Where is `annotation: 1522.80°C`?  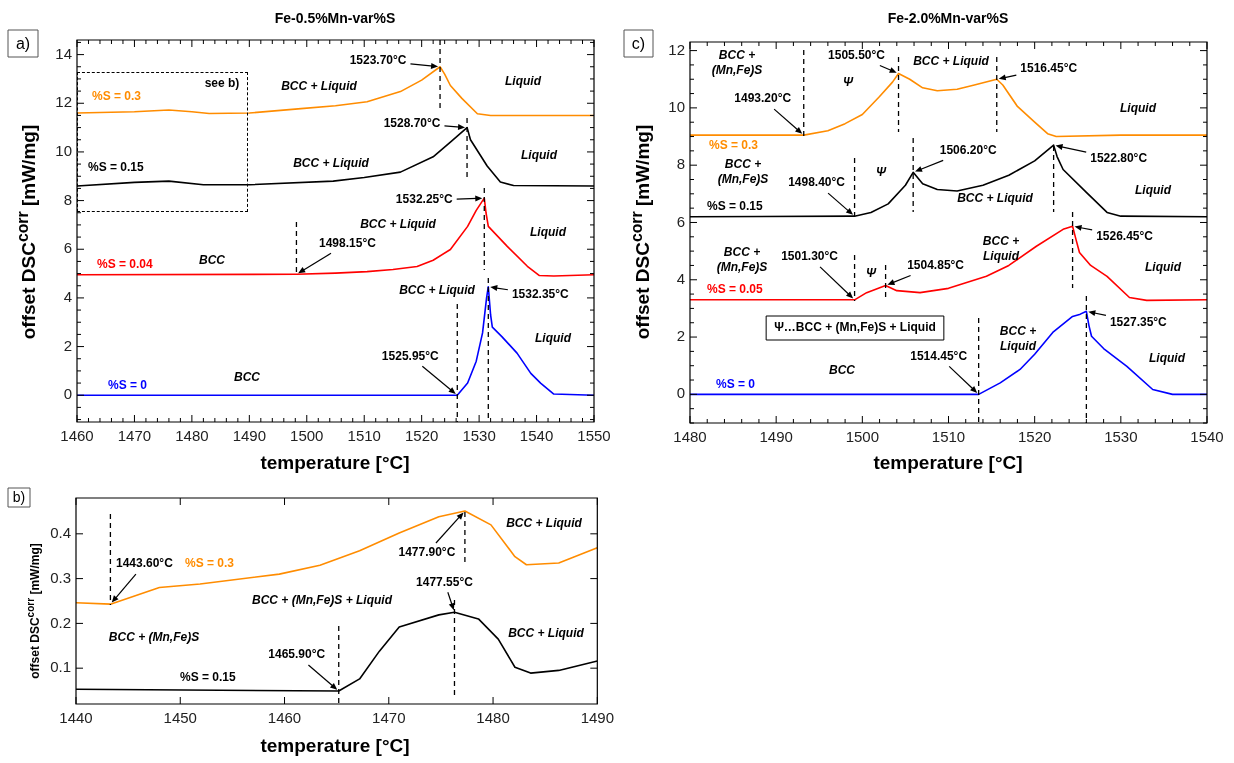 annotation: 1522.80°C is located at coordinates (1119, 158).